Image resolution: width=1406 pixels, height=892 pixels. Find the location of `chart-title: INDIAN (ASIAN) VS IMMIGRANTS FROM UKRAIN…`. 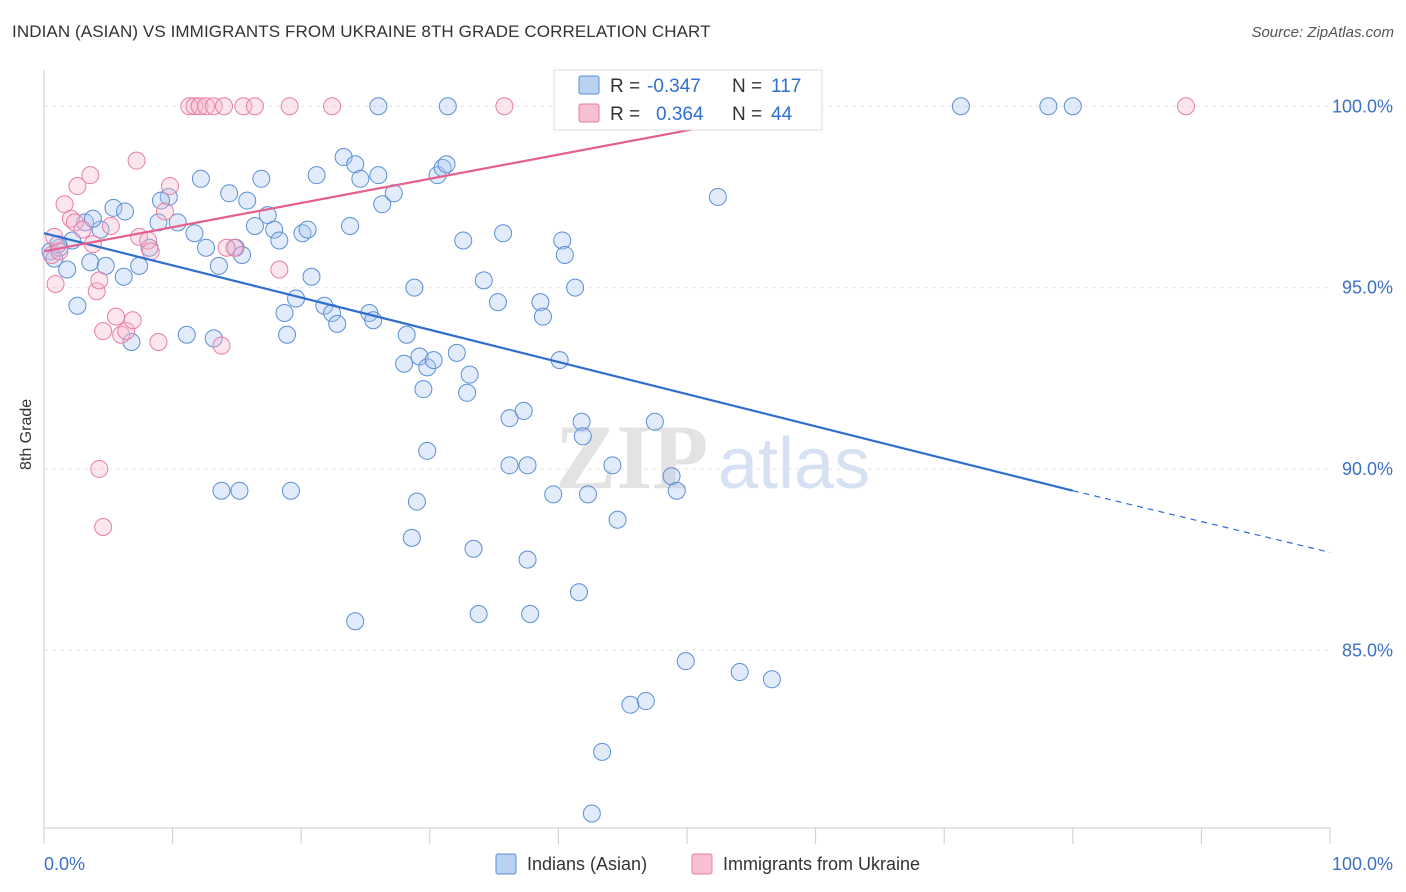

chart-title: INDIAN (ASIAN) VS IMMIGRANTS FROM UKRAIN… is located at coordinates (361, 31).